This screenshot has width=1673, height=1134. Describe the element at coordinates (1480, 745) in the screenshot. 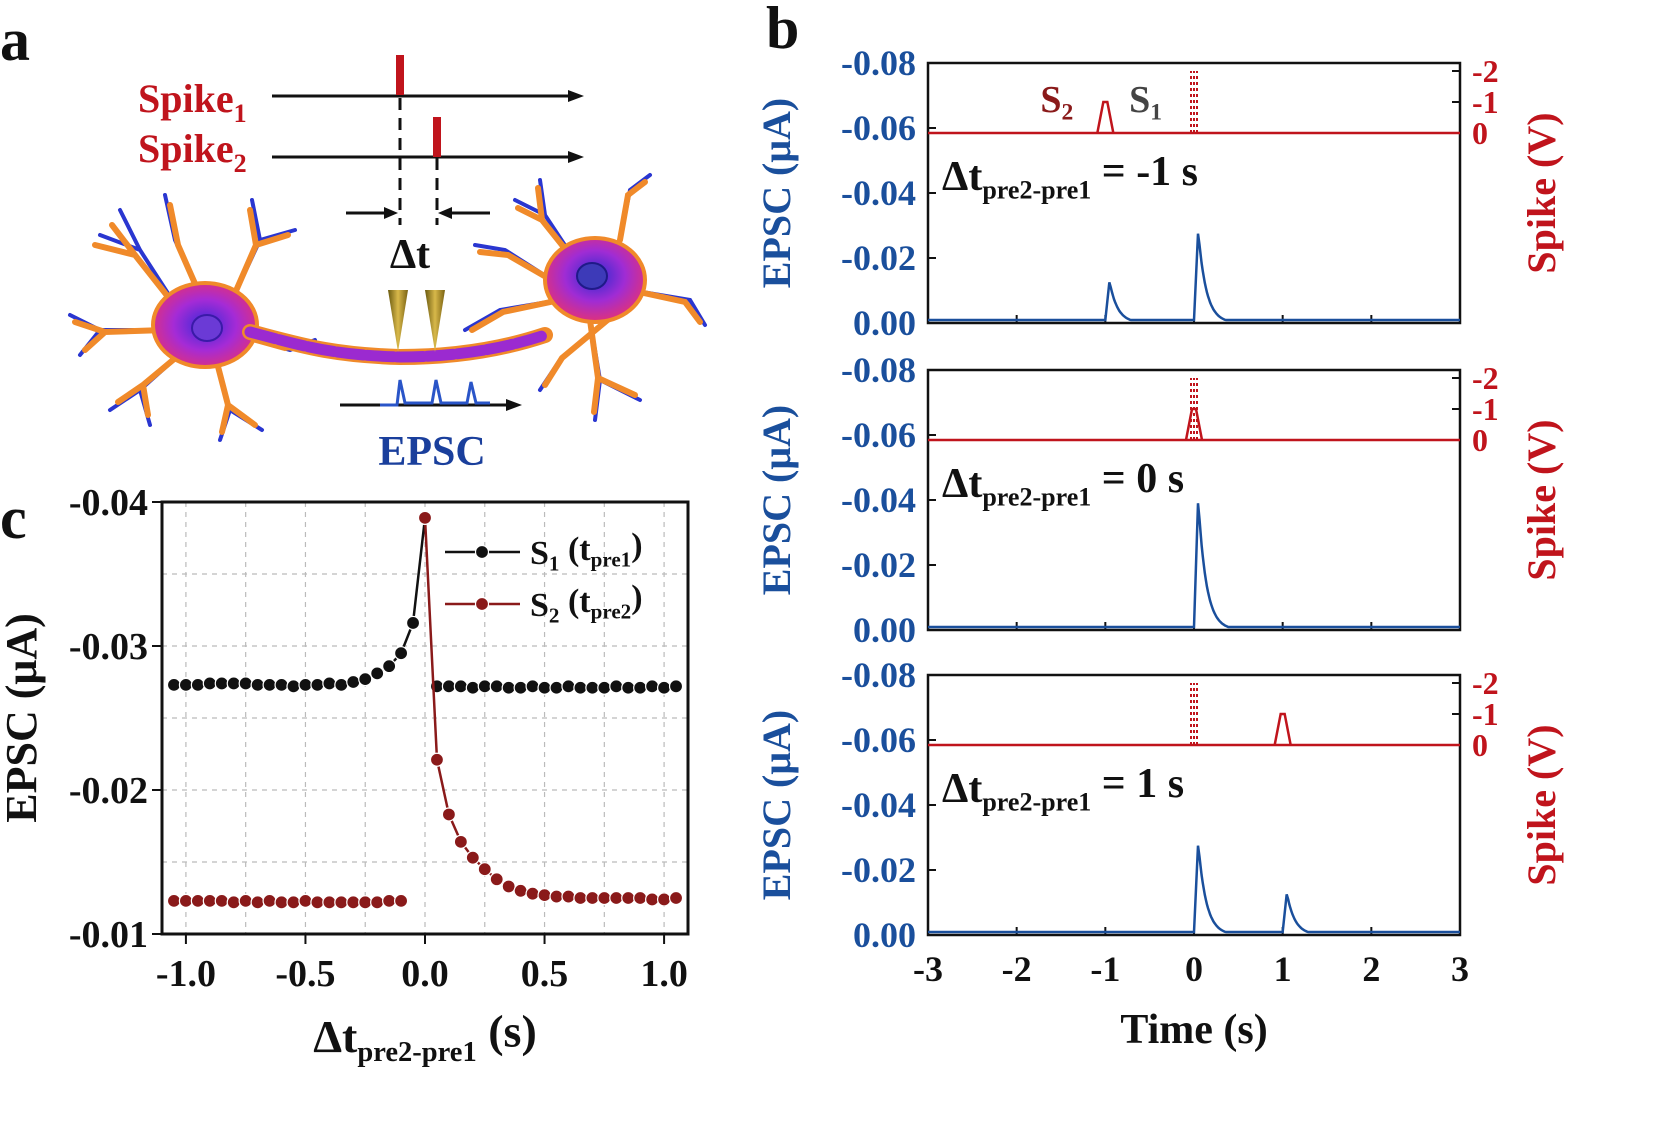

I see `y2-tick-label: 0` at that location.